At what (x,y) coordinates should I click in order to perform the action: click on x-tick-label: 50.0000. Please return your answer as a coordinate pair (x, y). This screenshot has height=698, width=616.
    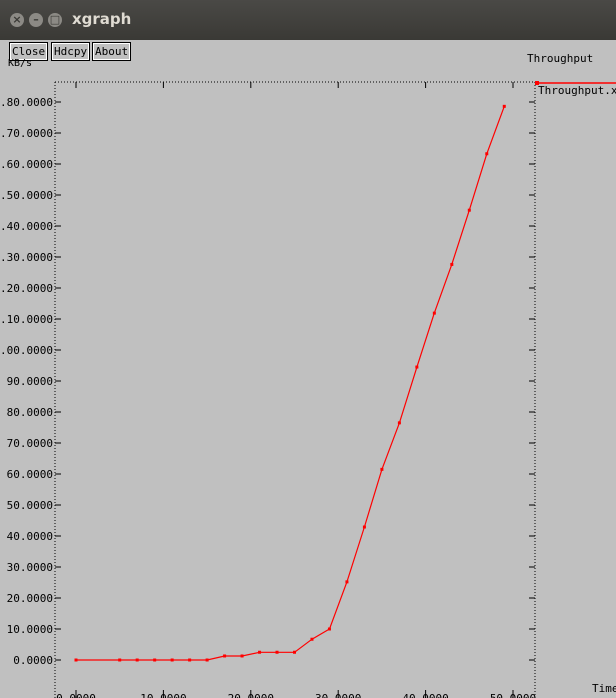
    Looking at the image, I should click on (513, 695).